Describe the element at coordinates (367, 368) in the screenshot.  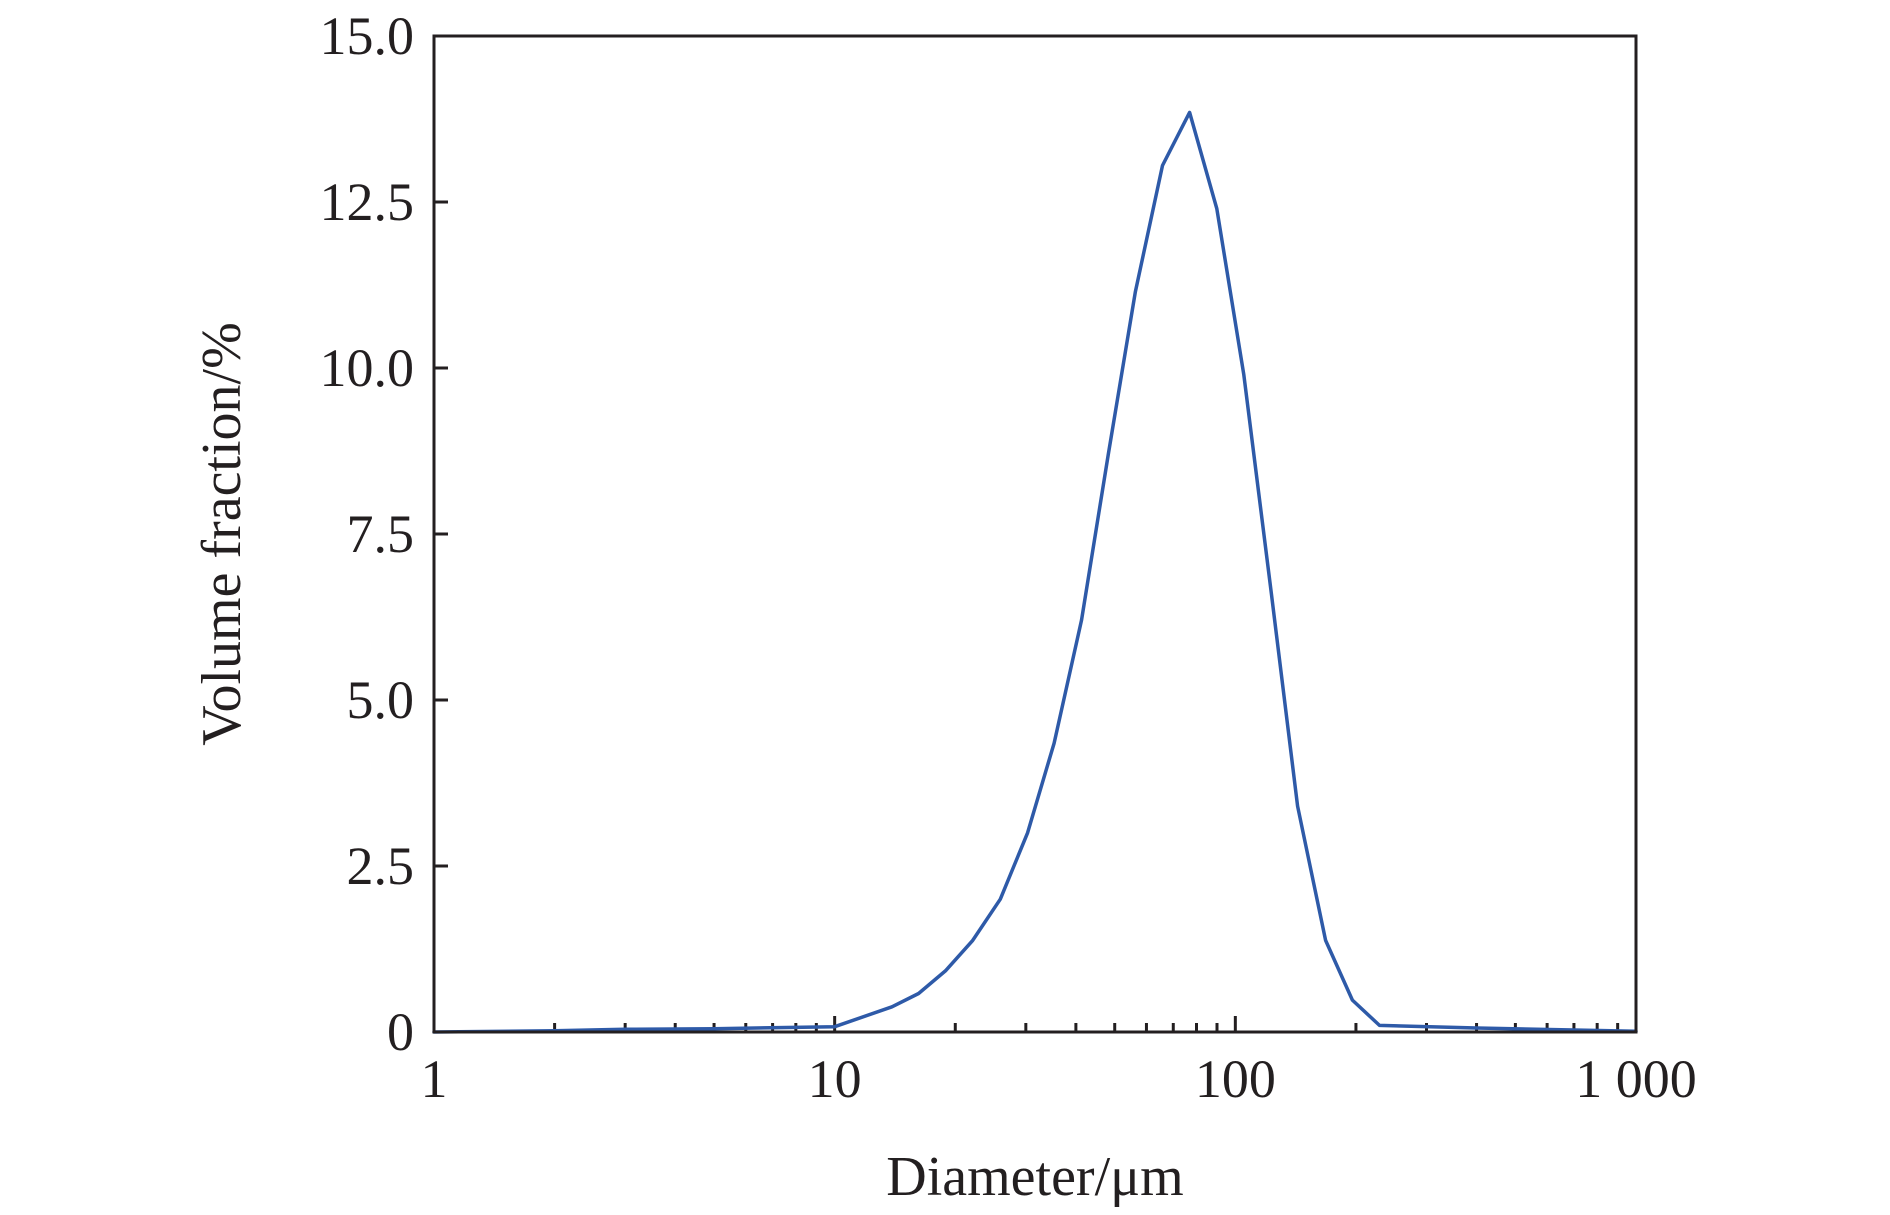
I see `y-tick-label: 10.0` at that location.